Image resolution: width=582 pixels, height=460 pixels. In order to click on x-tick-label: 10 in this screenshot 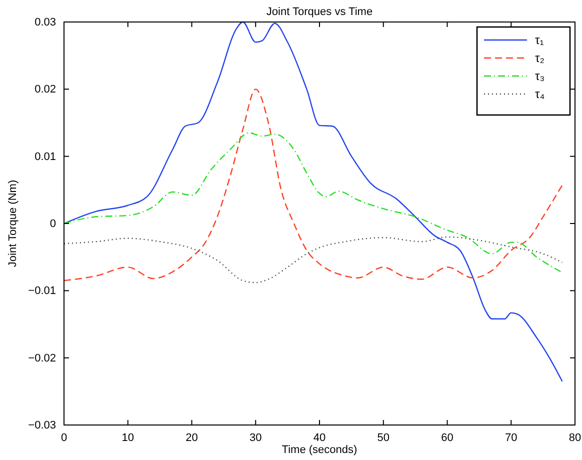, I will do `click(128, 438)`.